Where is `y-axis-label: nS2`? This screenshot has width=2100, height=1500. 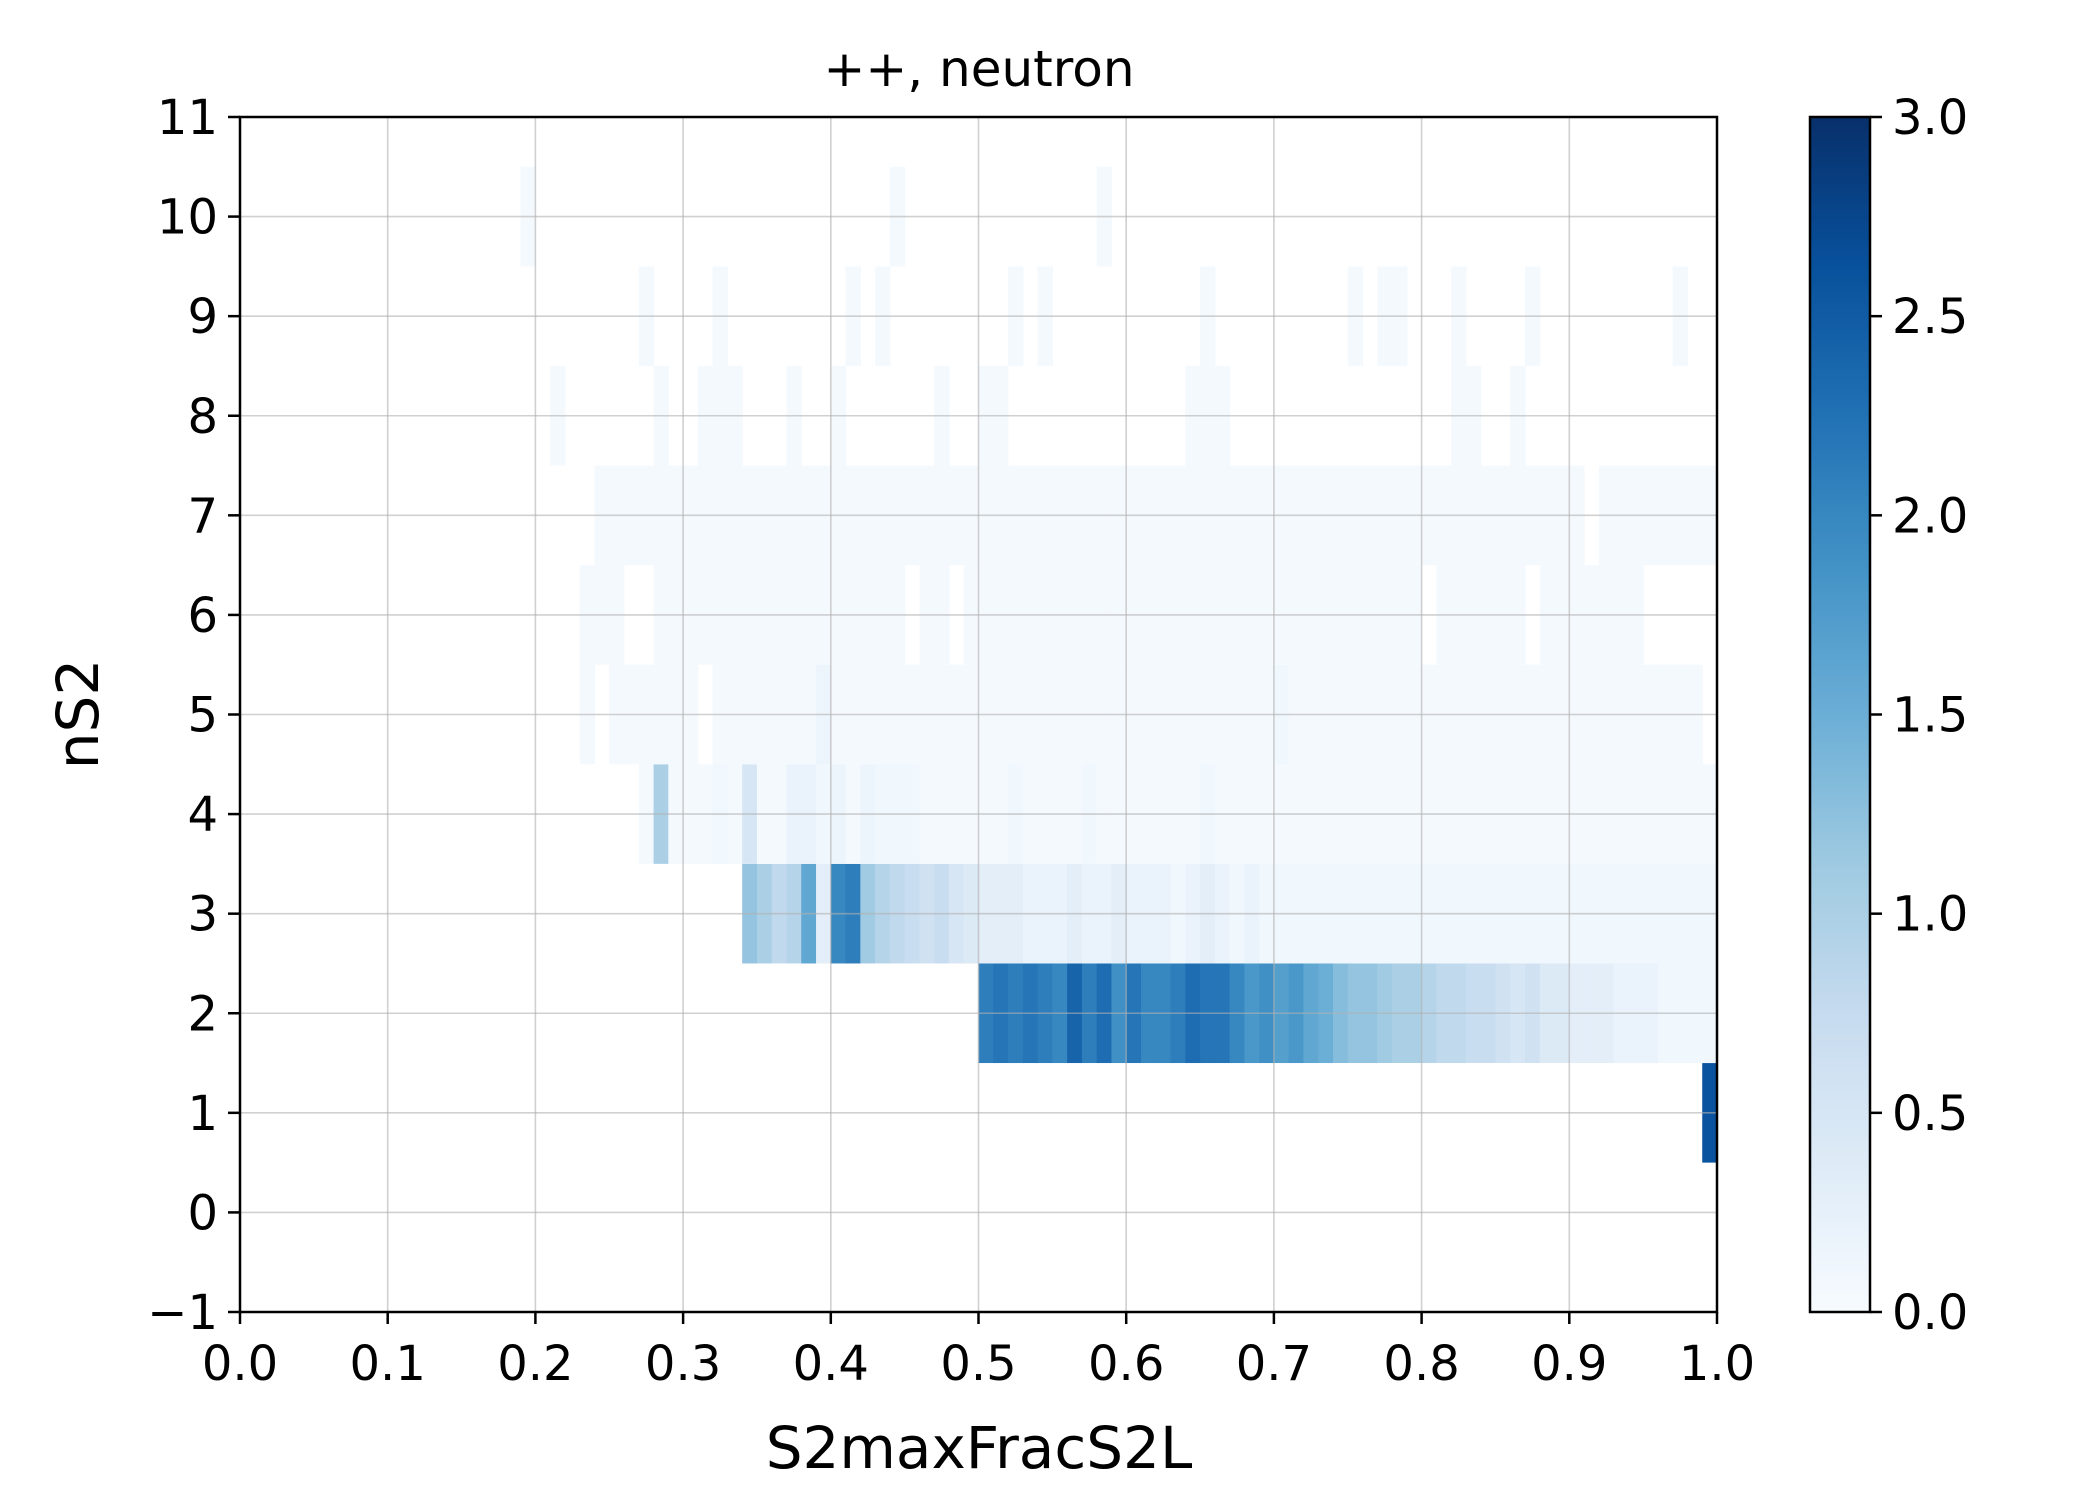
y-axis-label: nS2 is located at coordinates (78, 714).